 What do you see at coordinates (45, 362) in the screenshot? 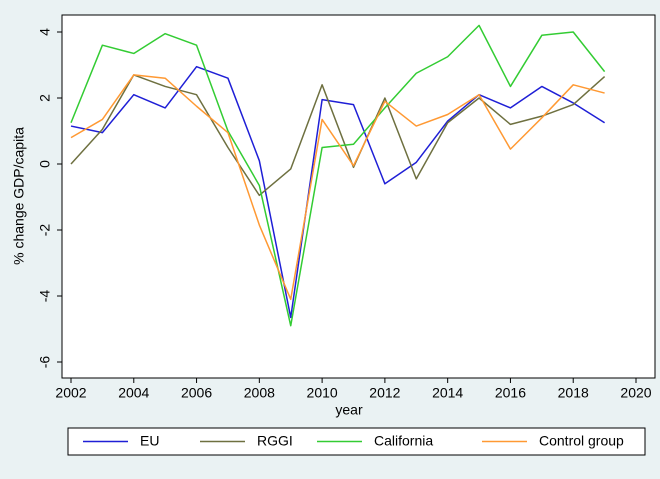
I see `y-tick-label: -6` at bounding box center [45, 362].